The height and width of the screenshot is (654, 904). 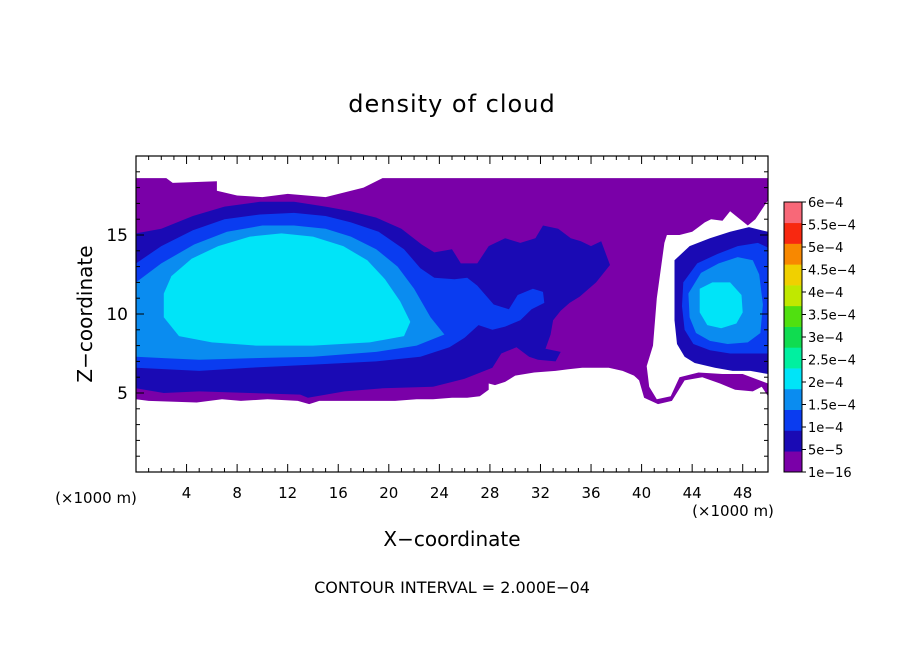 What do you see at coordinates (825, 338) in the screenshot?
I see `colorbar-label: 3e−4` at bounding box center [825, 338].